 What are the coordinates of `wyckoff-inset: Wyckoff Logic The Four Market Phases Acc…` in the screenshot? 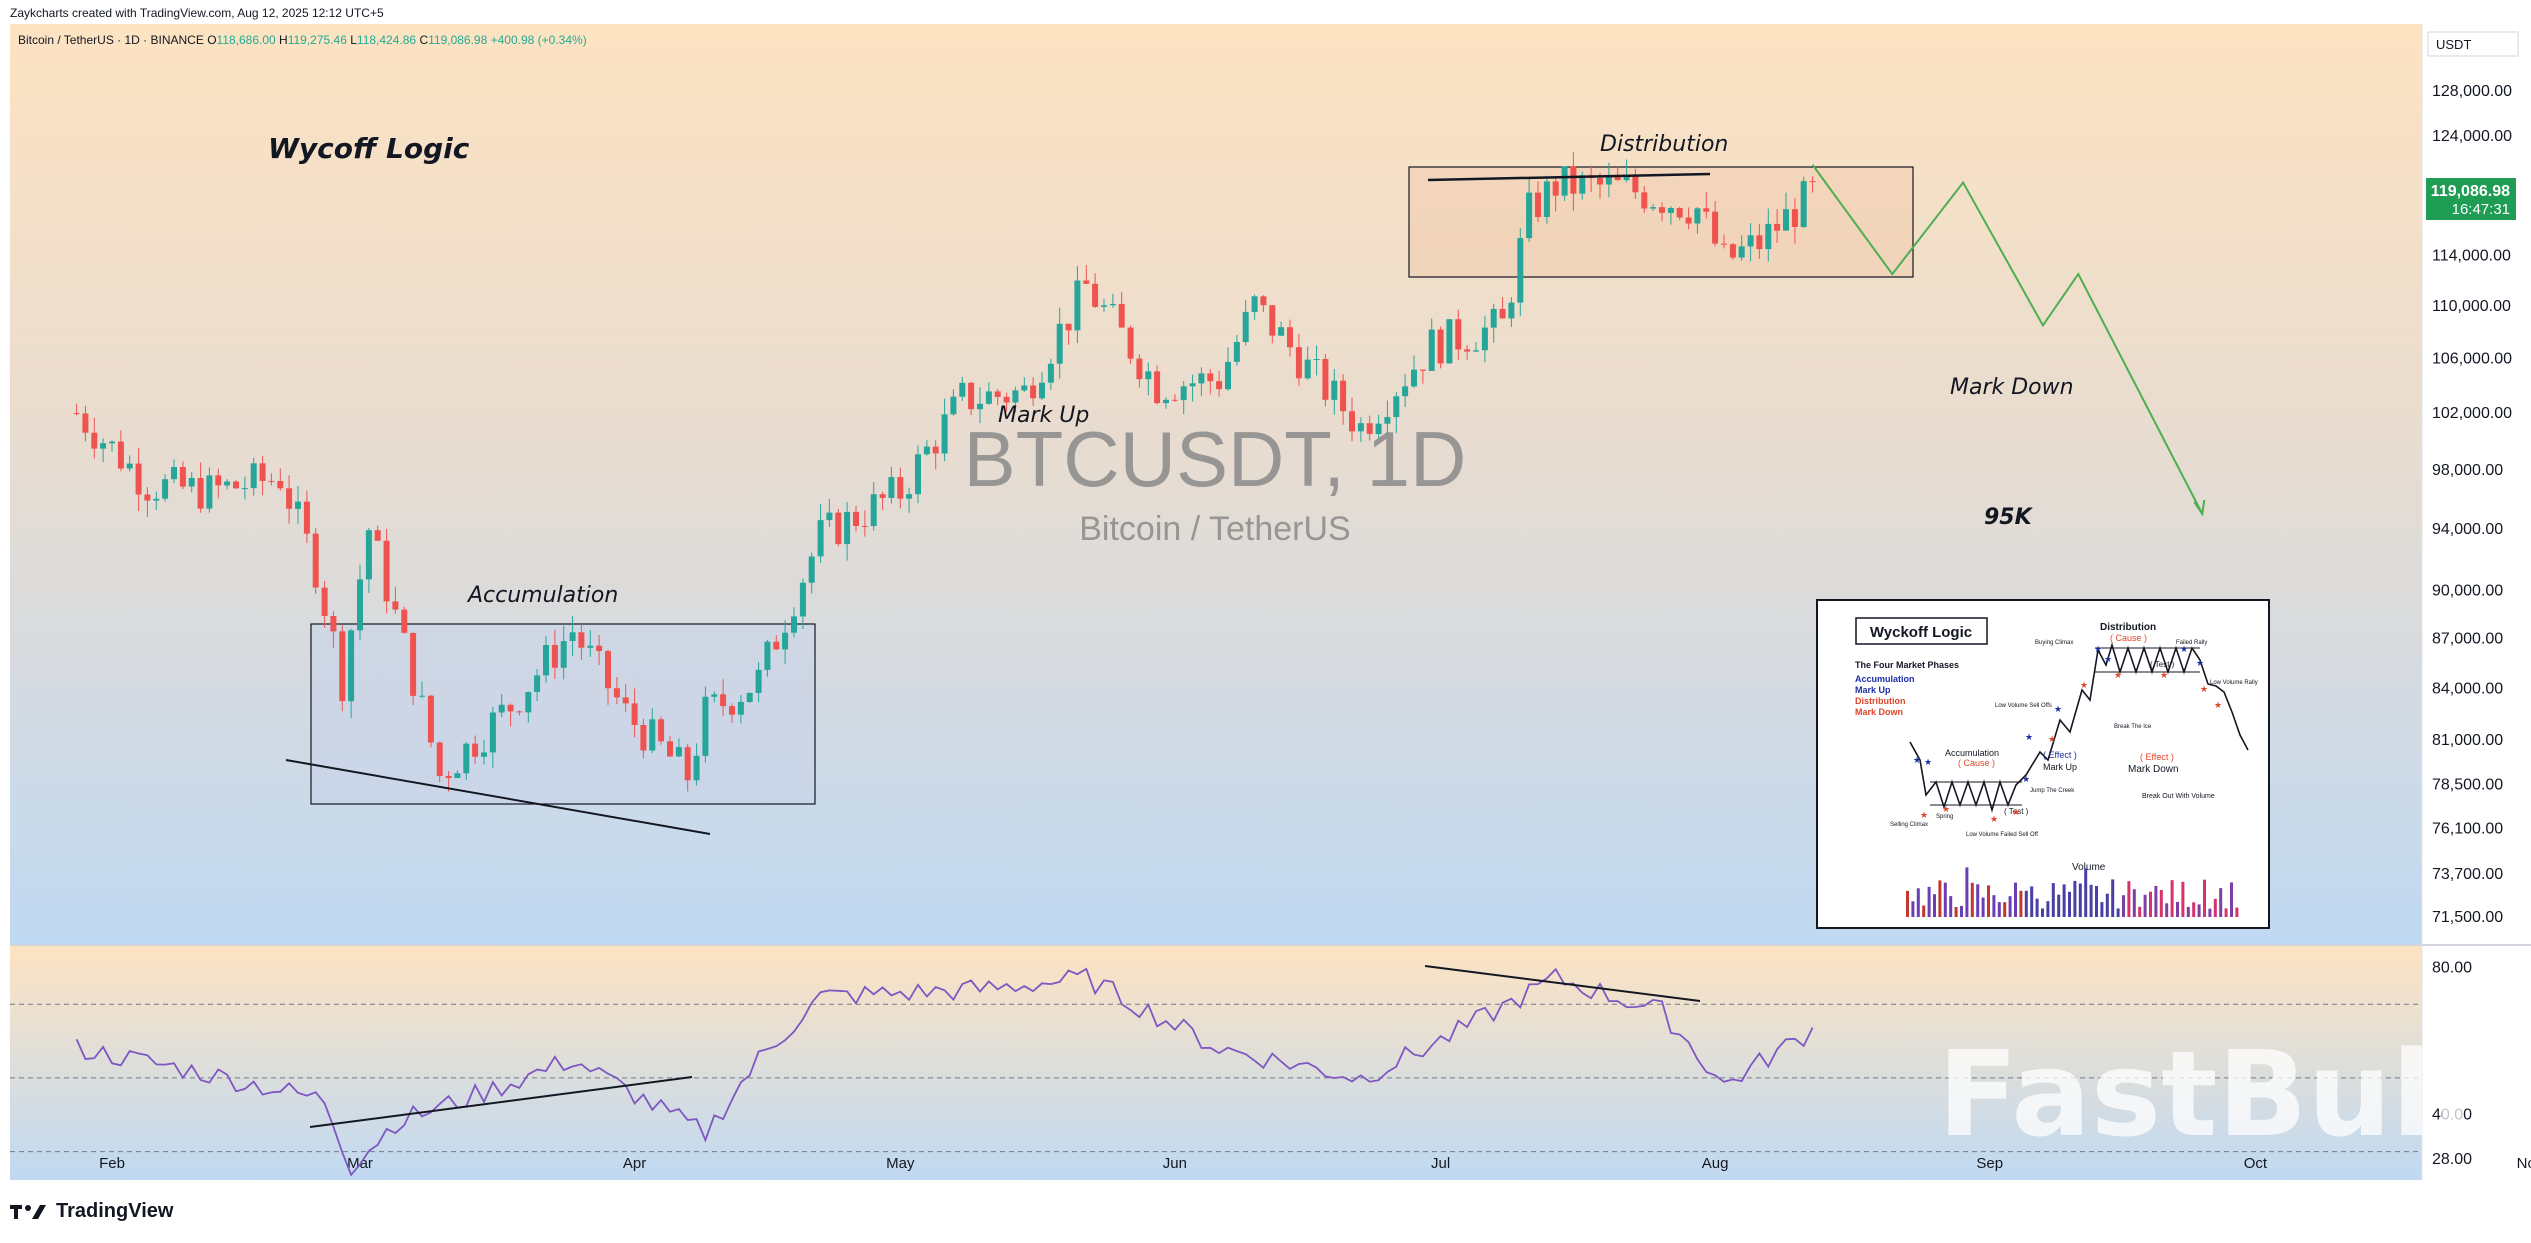 It's located at (2043, 764).